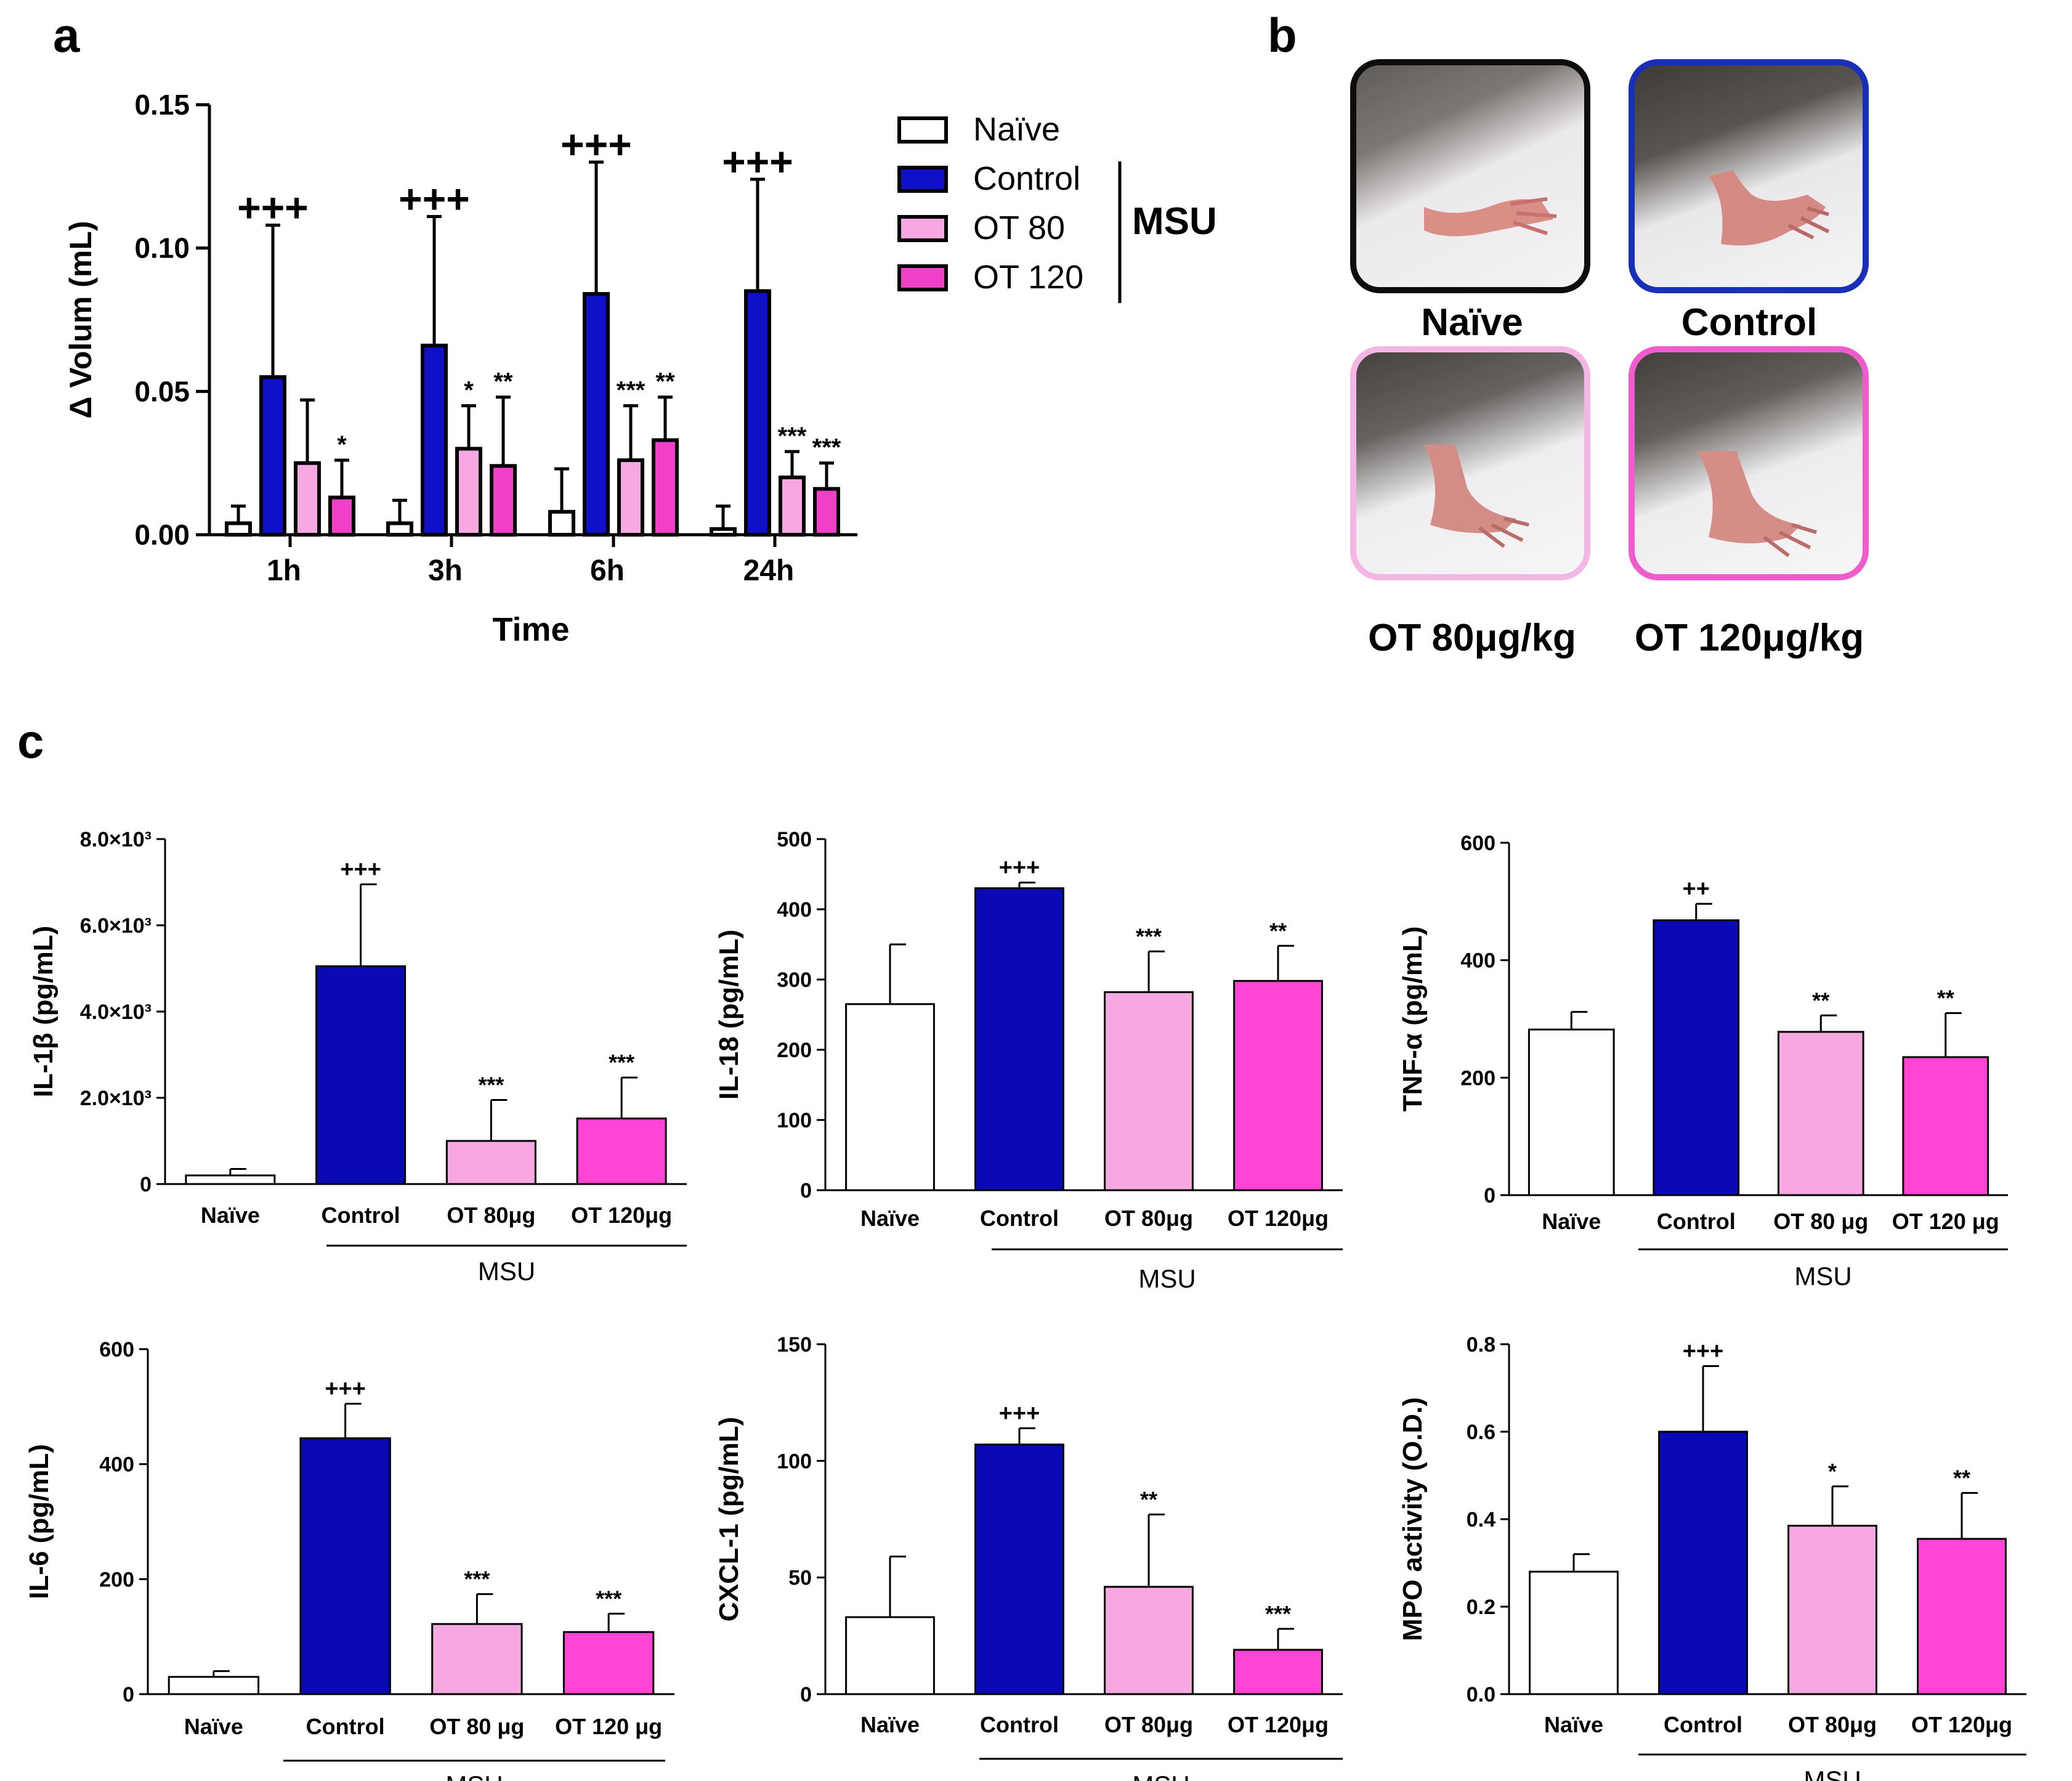  I want to click on bar-na-ve-24h, so click(723, 532).